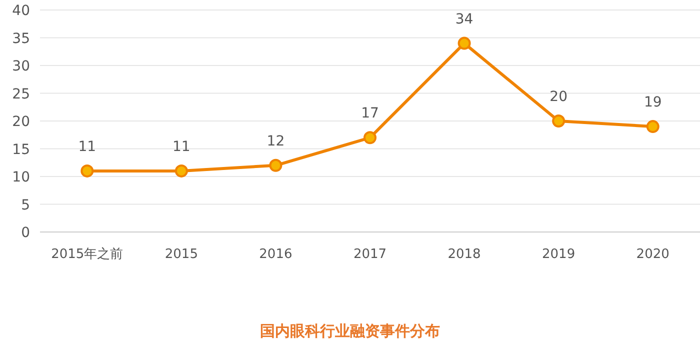  Describe the element at coordinates (275, 141) in the screenshot. I see `data-label: 12` at that location.